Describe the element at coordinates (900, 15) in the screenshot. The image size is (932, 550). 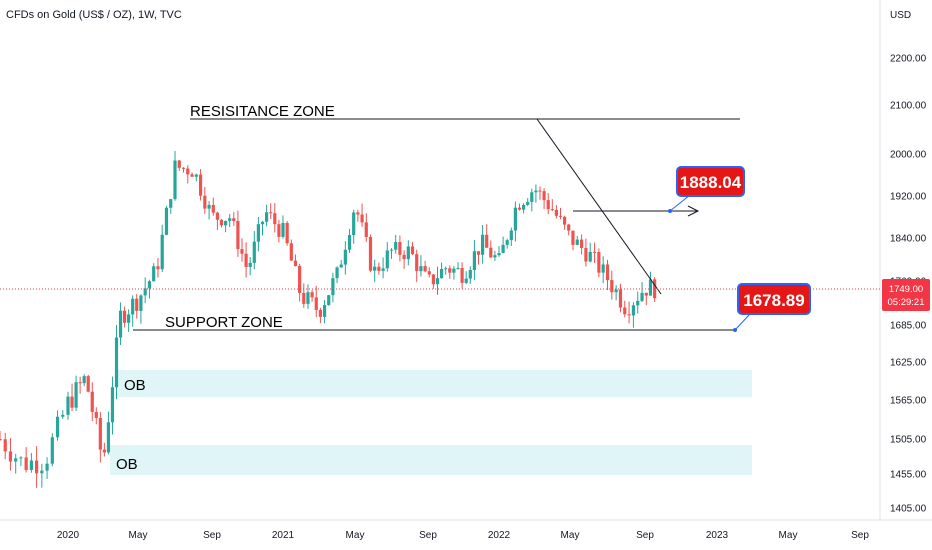
I see `currency-label: USD` at that location.